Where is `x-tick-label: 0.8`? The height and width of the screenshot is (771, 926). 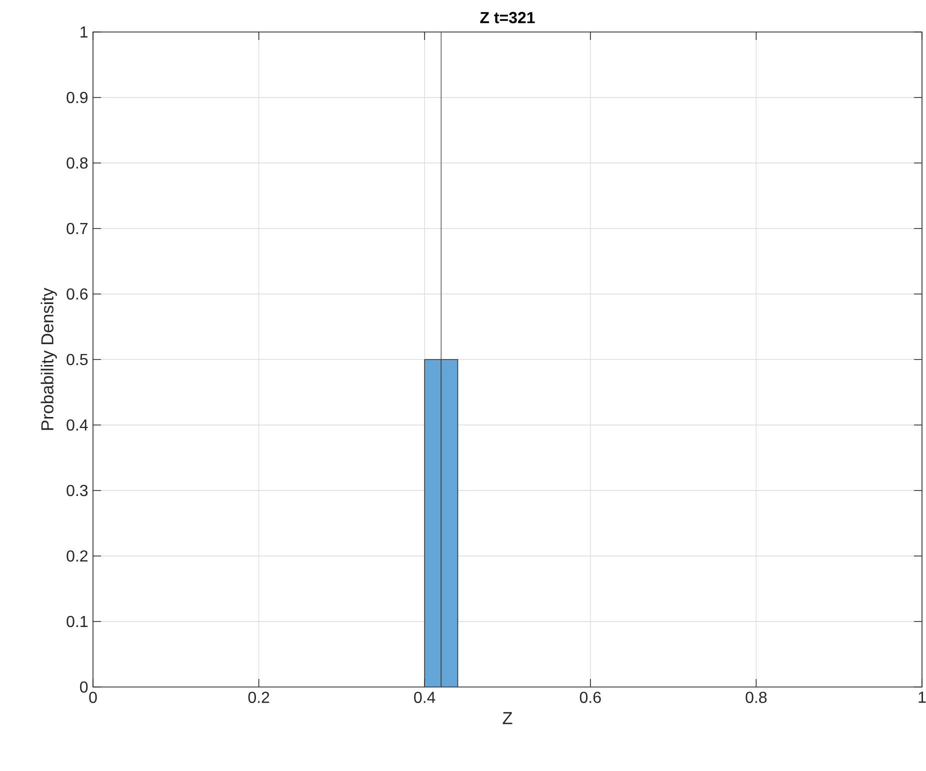
x-tick-label: 0.8 is located at coordinates (756, 698).